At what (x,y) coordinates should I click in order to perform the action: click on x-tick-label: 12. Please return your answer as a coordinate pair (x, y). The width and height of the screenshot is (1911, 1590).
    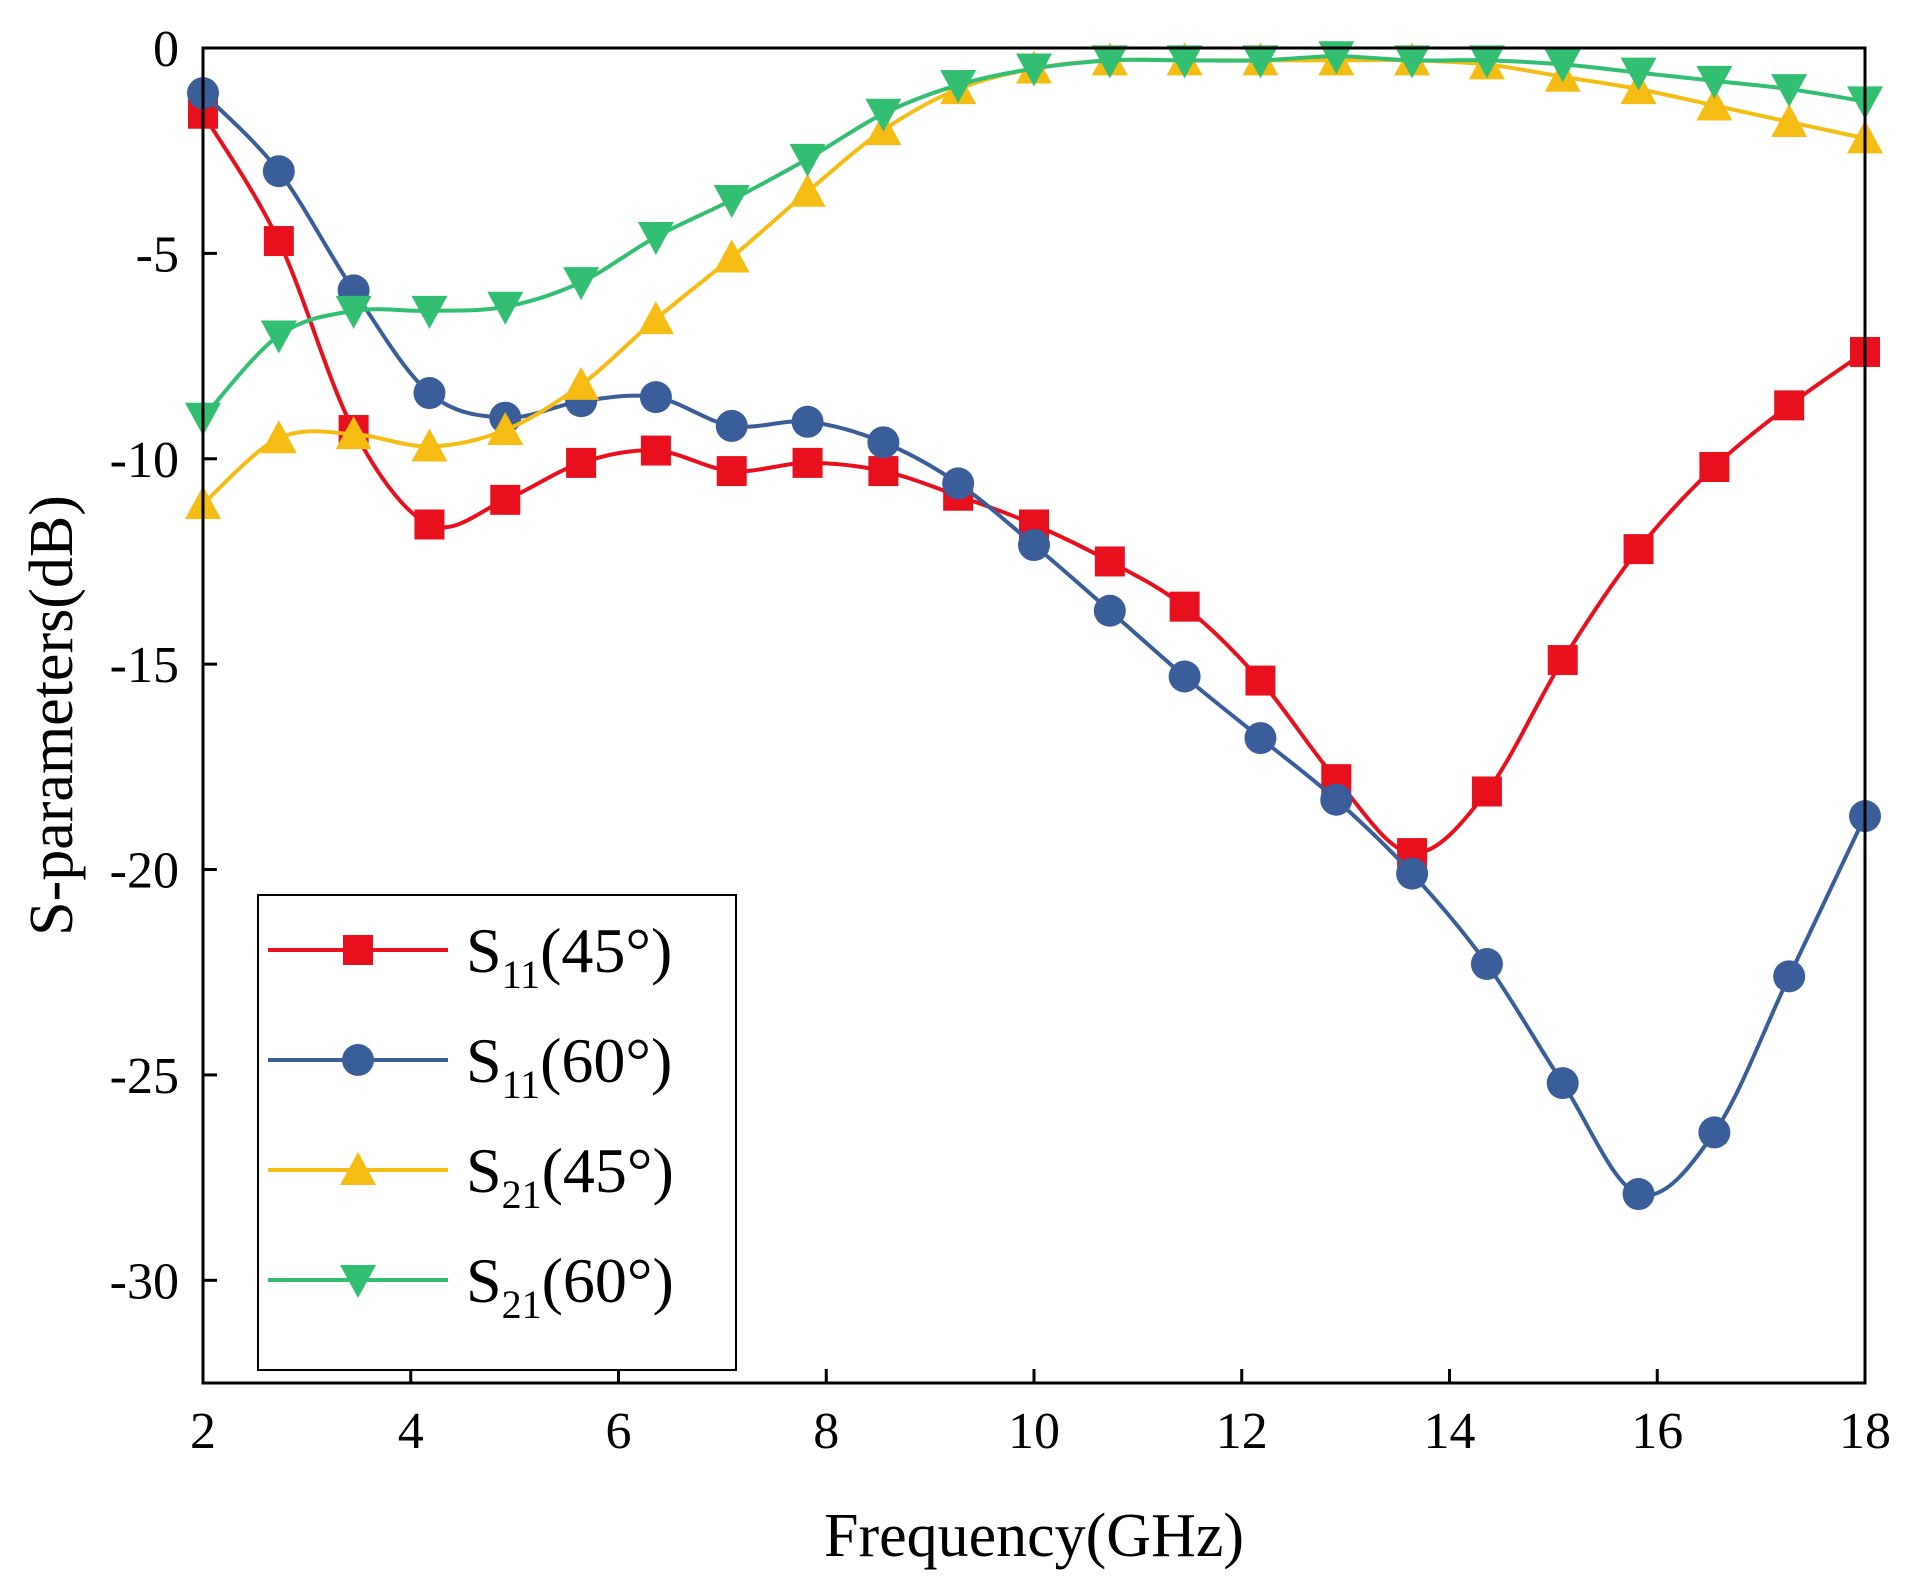
    Looking at the image, I should click on (1242, 1431).